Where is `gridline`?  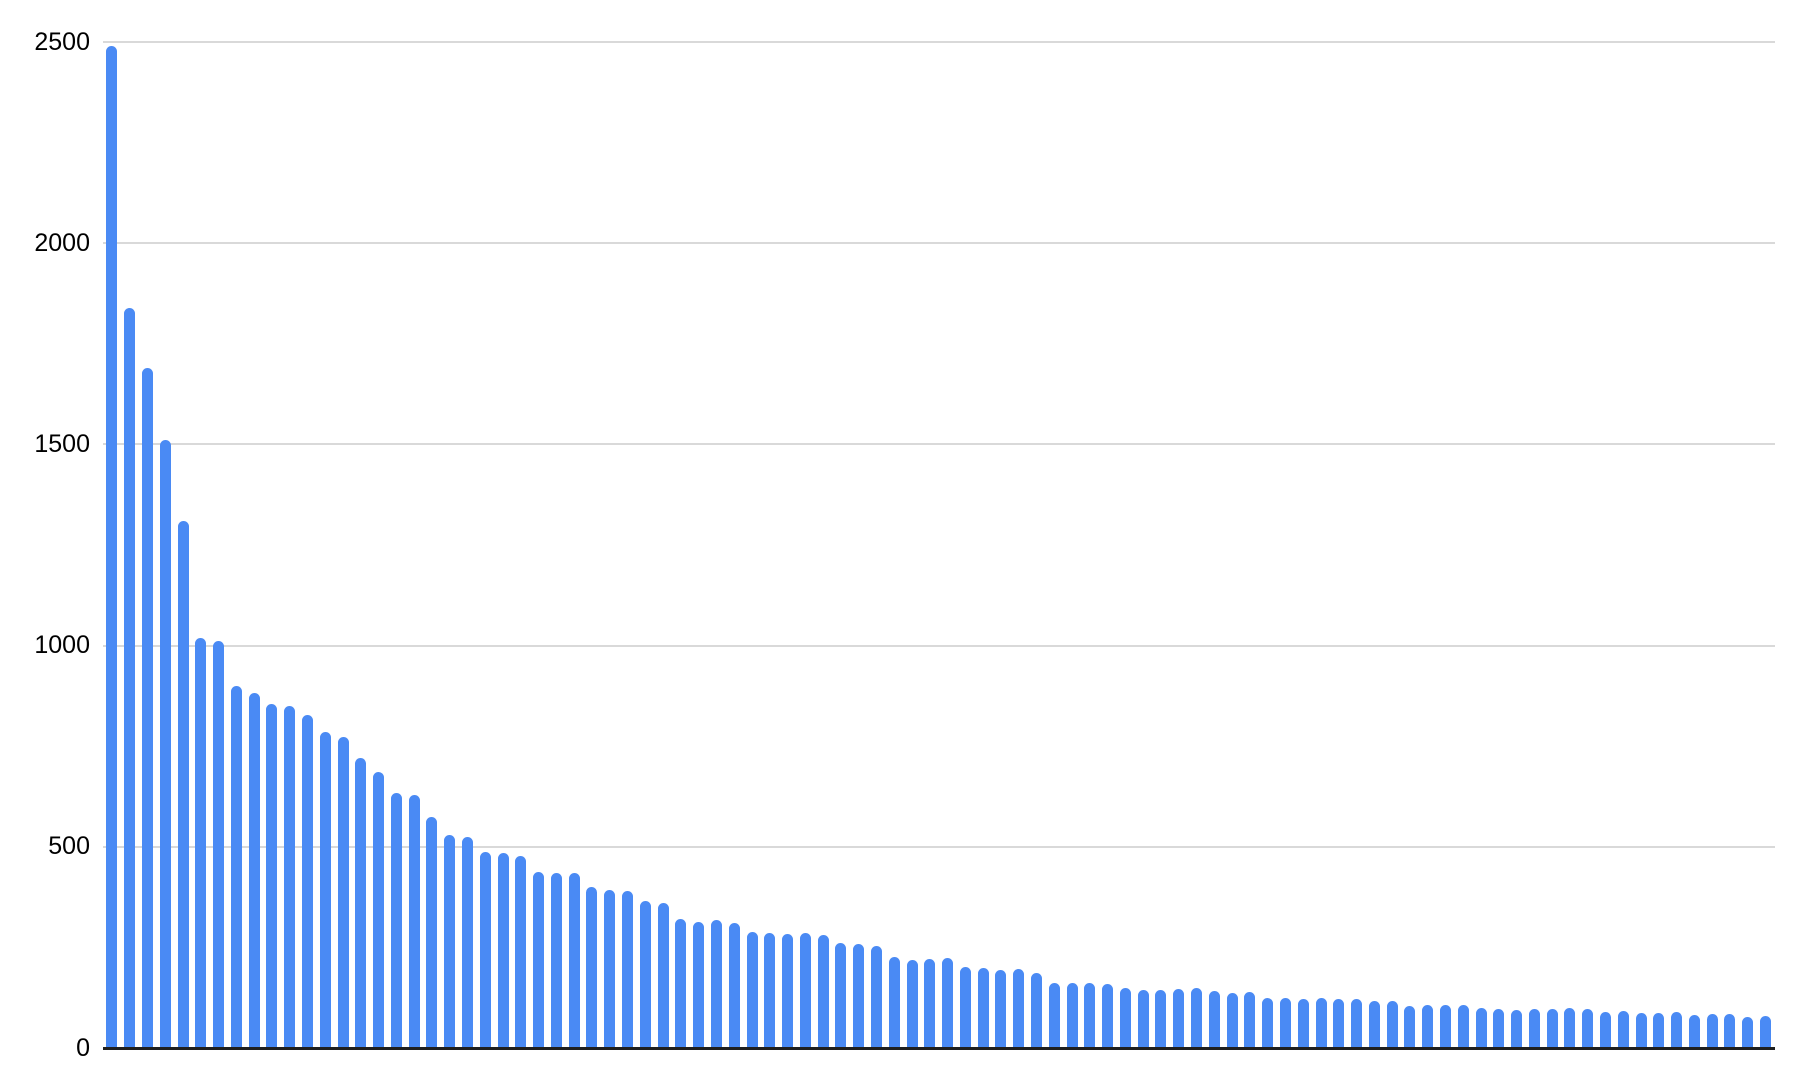 gridline is located at coordinates (939, 846).